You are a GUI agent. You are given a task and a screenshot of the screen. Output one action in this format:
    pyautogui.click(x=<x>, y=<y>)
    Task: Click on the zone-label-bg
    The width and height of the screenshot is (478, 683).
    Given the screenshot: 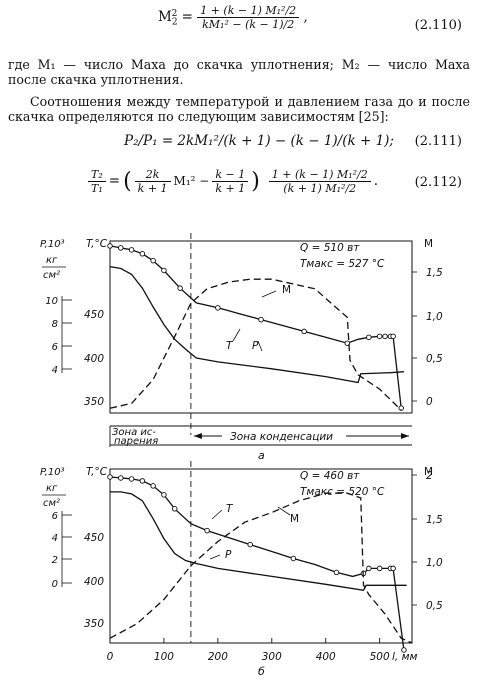 What is the action you would take?
    pyautogui.click(x=284, y=435)
    